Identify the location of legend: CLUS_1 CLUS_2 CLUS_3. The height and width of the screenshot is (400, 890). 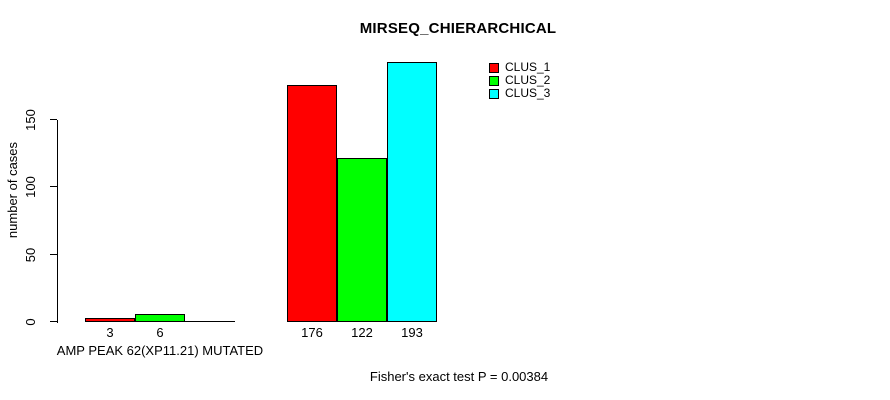
(519, 80).